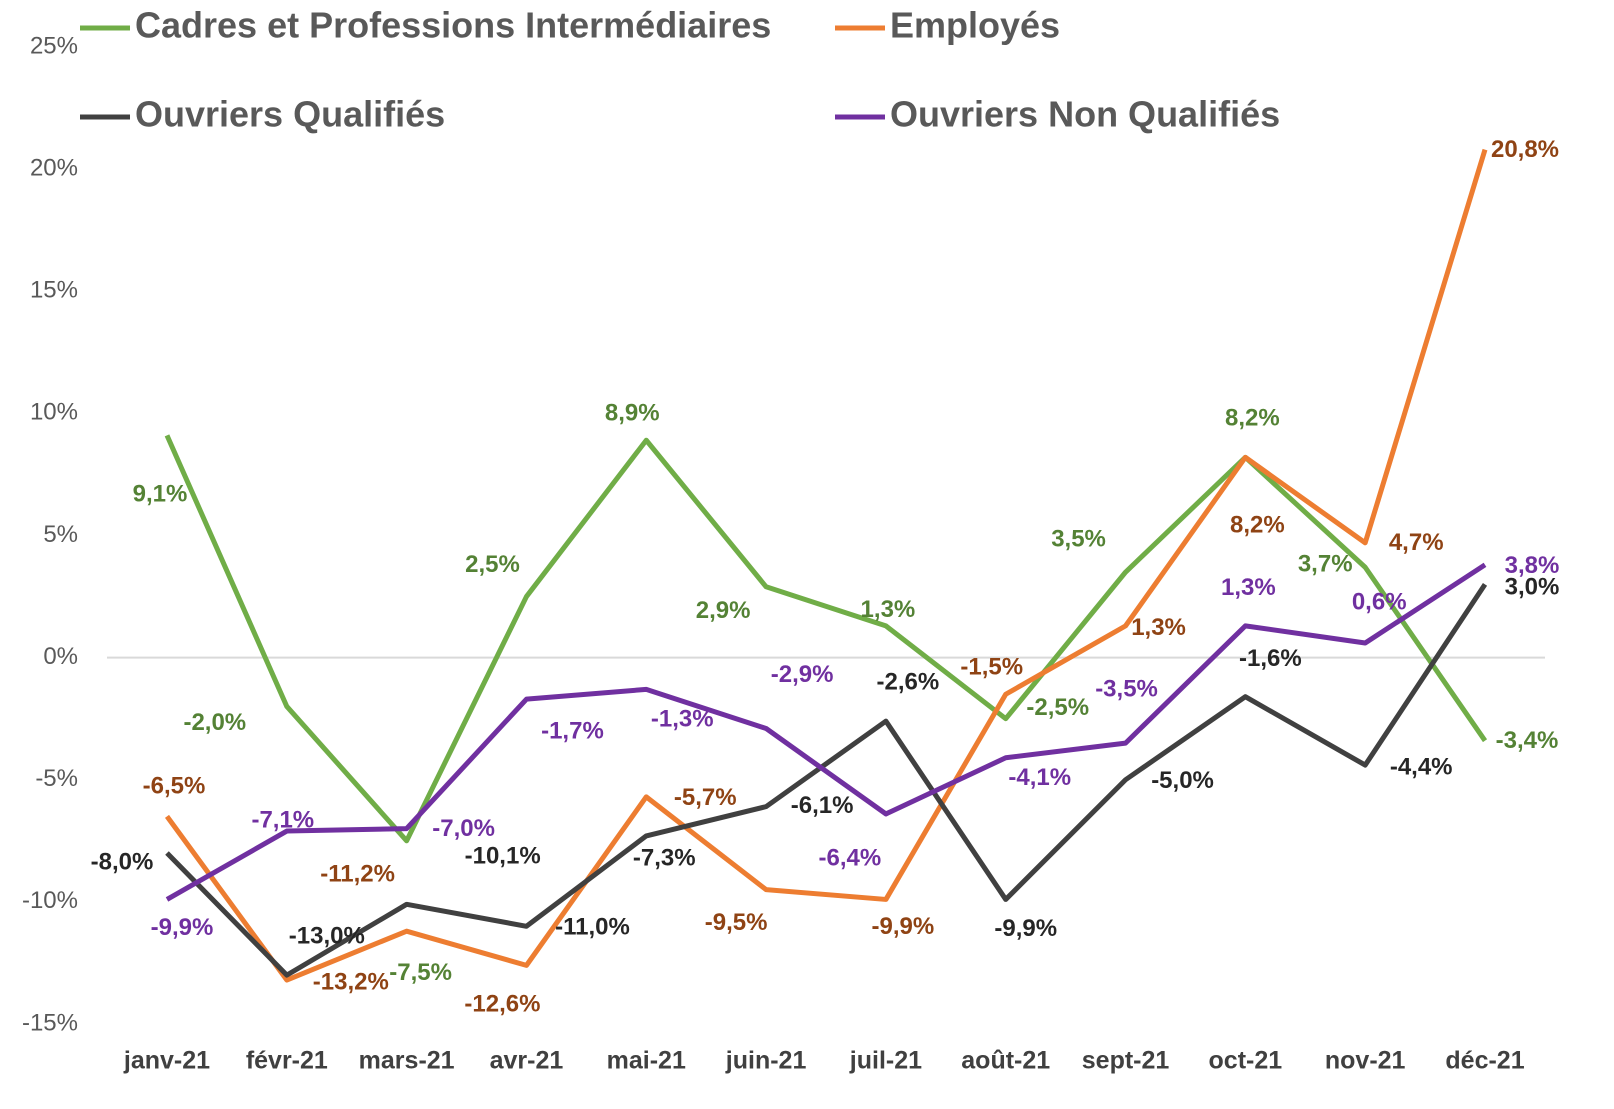 The width and height of the screenshot is (1614, 1109). I want to click on data-label: -7,0%, so click(463, 828).